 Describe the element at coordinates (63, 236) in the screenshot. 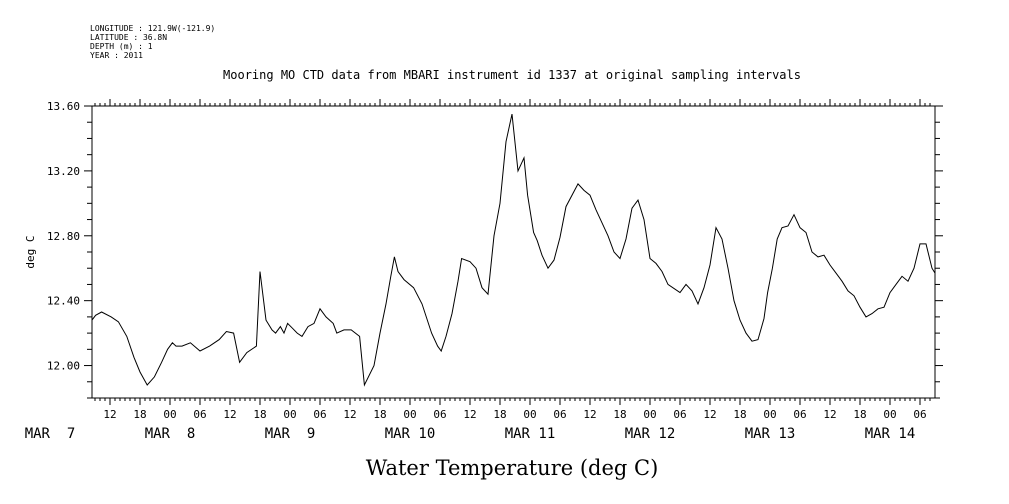

I see `y-tick-label: 12.80` at that location.